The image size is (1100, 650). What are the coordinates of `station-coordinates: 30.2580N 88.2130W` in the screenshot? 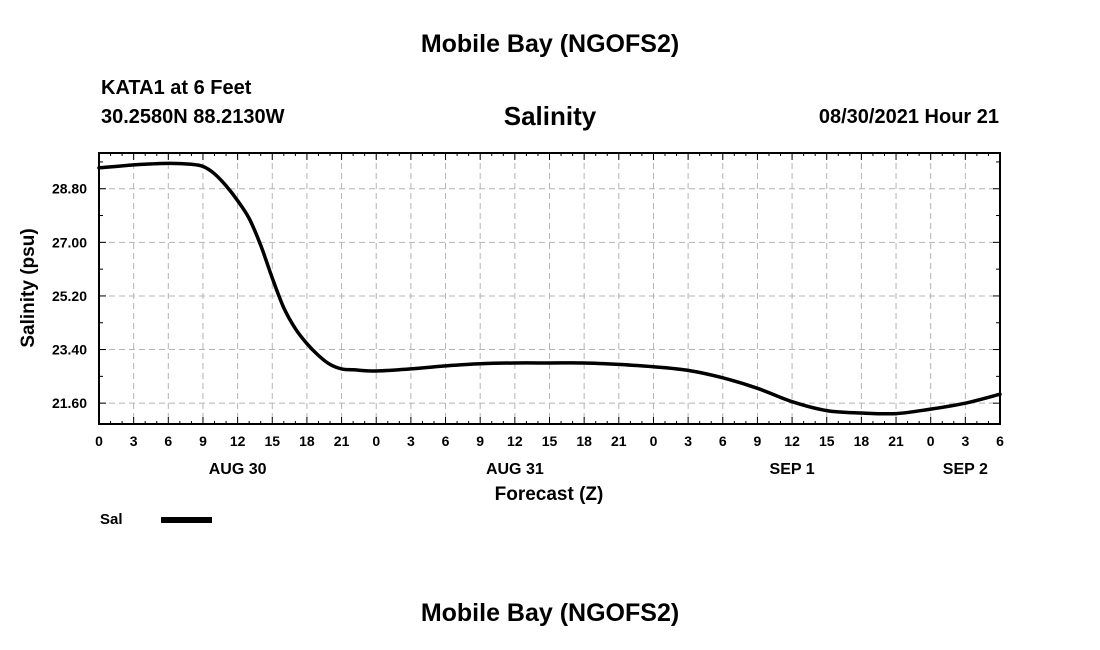 It's located at (193, 117).